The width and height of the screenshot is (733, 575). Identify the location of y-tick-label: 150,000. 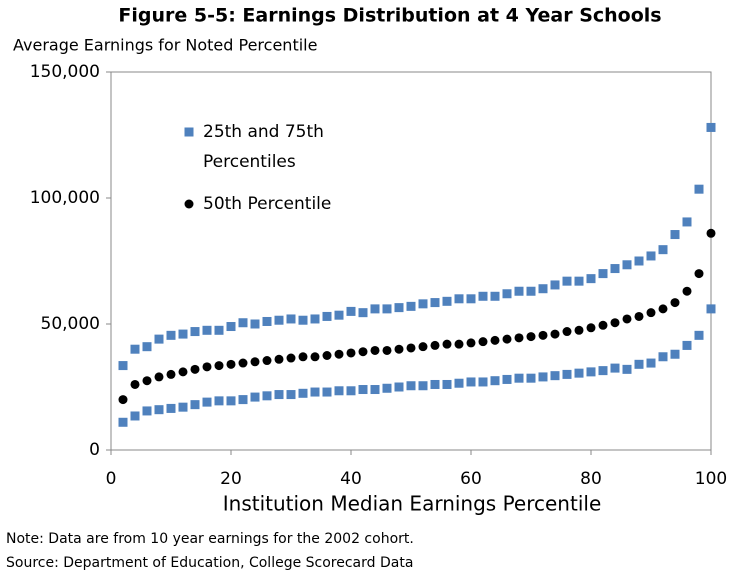
(65, 72).